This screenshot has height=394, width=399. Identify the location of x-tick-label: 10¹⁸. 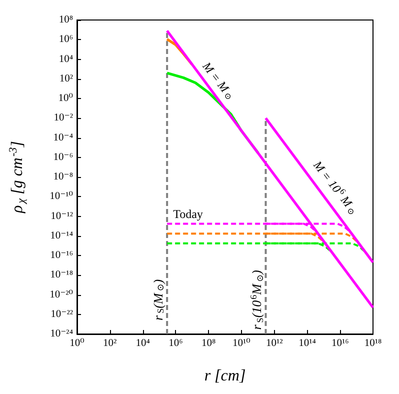
(373, 343).